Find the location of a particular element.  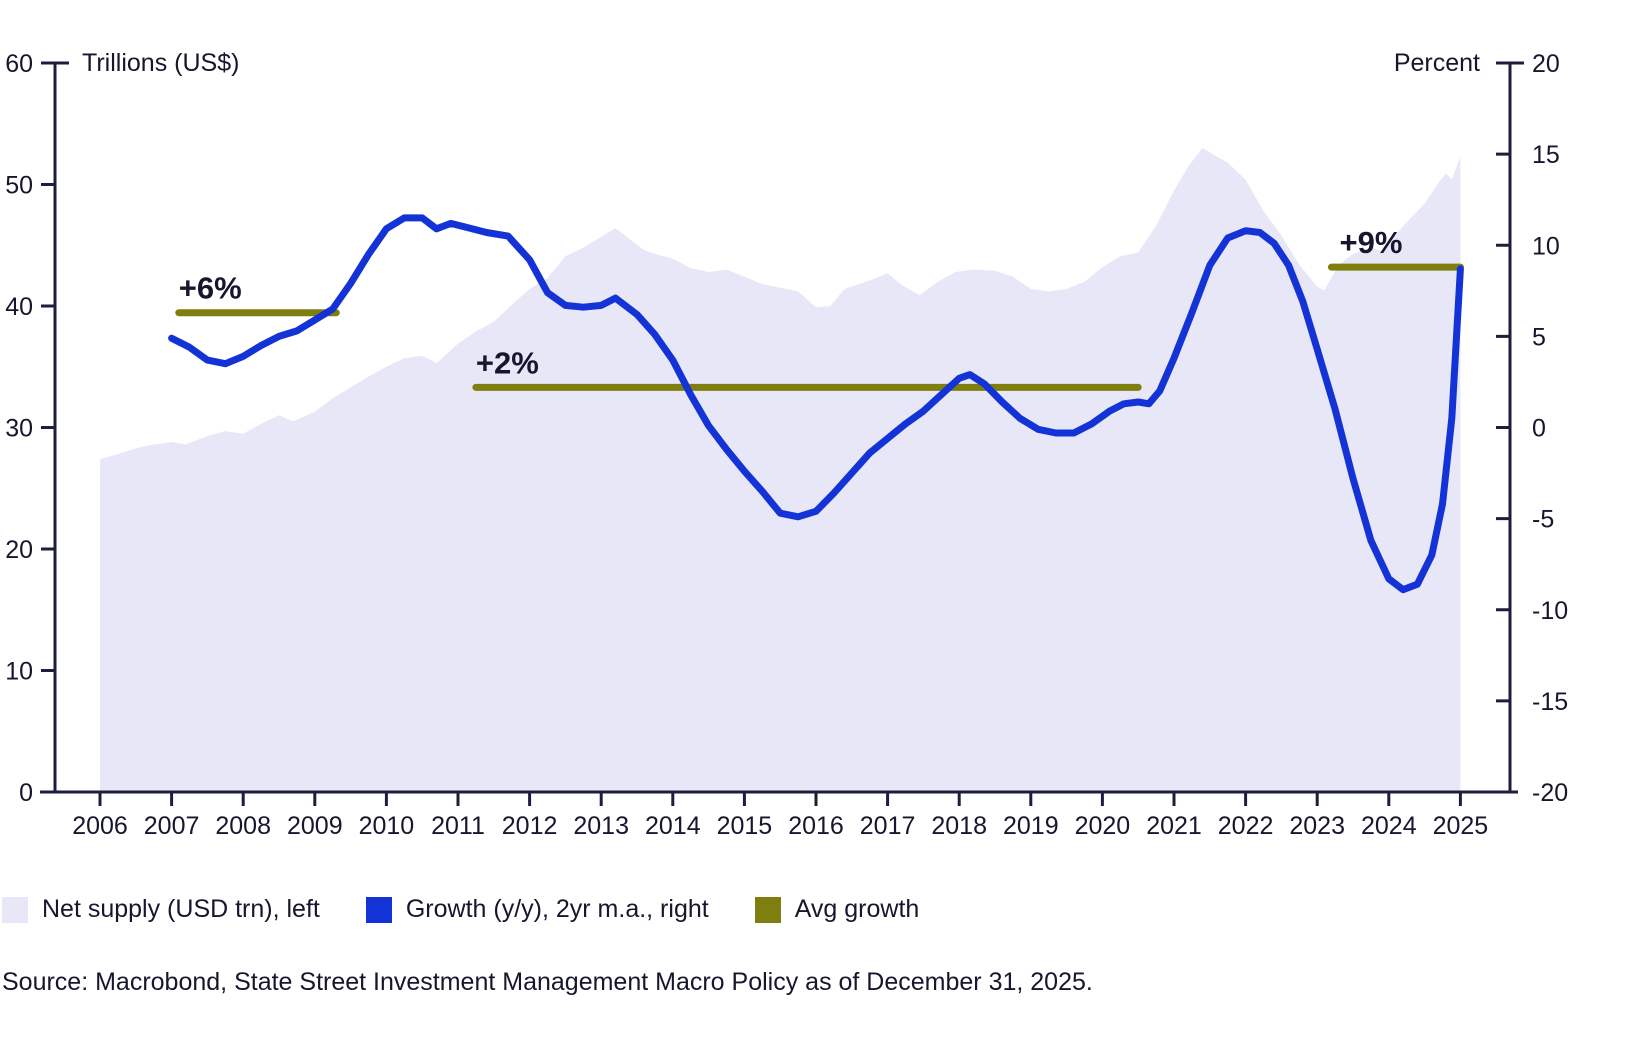

x-axis-year-label: 2023 is located at coordinates (1317, 826).